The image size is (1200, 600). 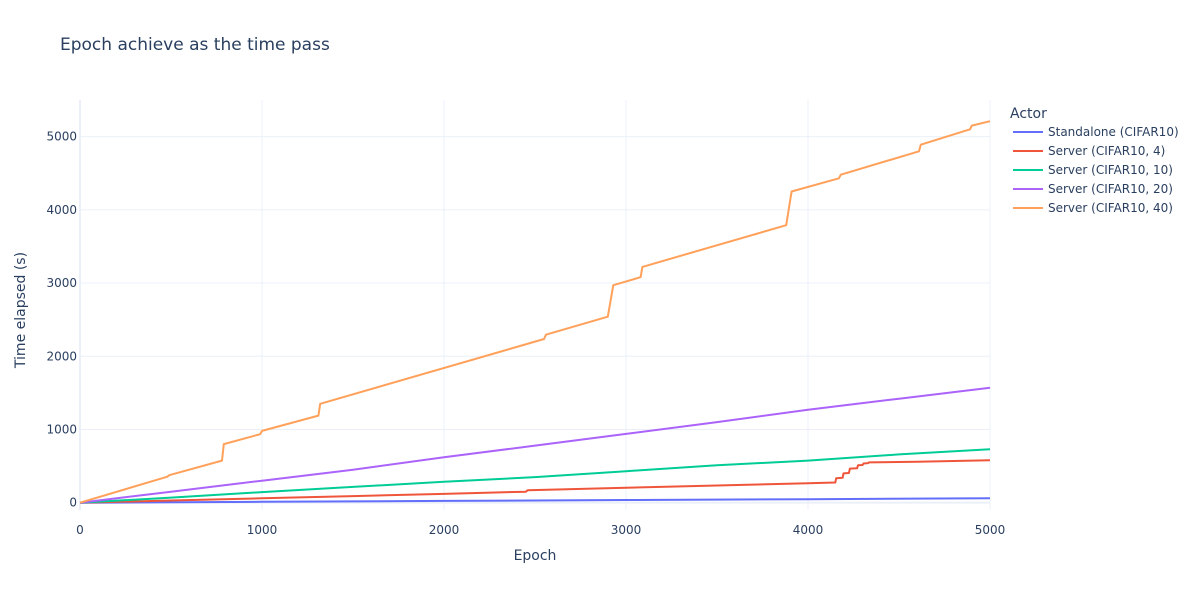 I want to click on legend-item-3: Server (CIFAR10, 20), so click(x=1093, y=189).